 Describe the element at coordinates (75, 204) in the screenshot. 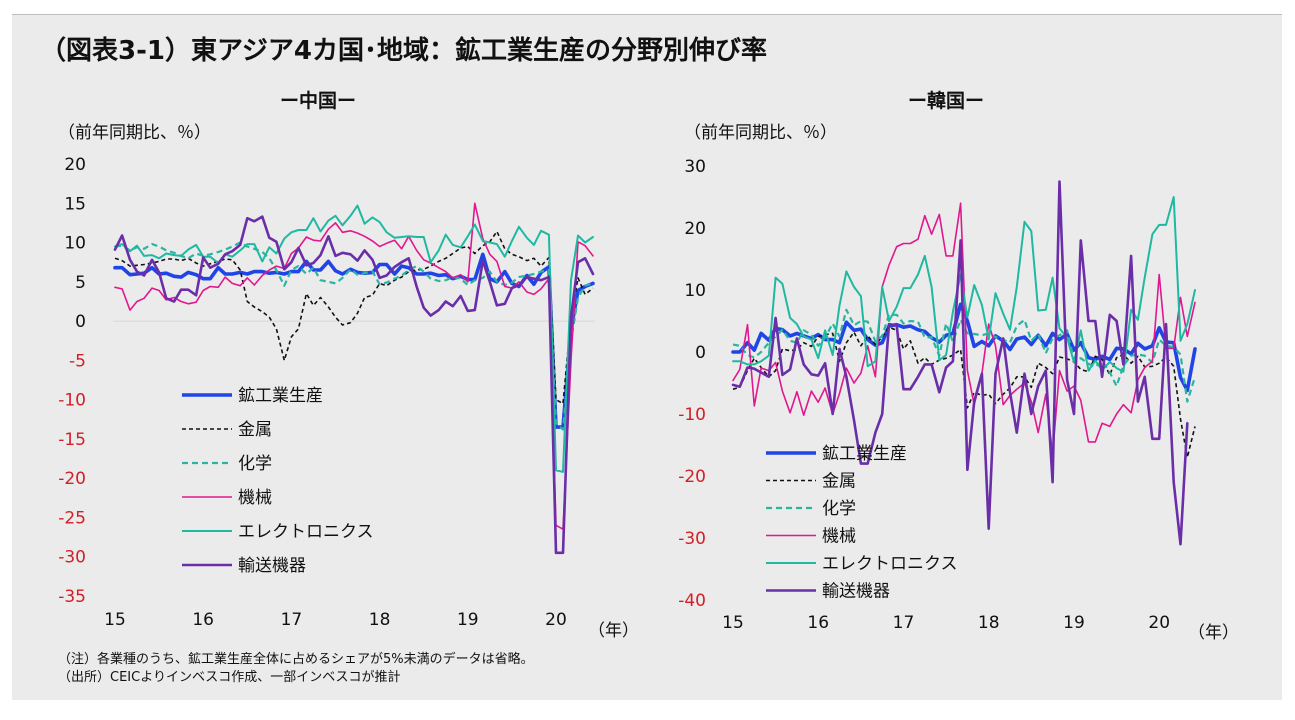

I see `china-y-tick-label: 15` at that location.